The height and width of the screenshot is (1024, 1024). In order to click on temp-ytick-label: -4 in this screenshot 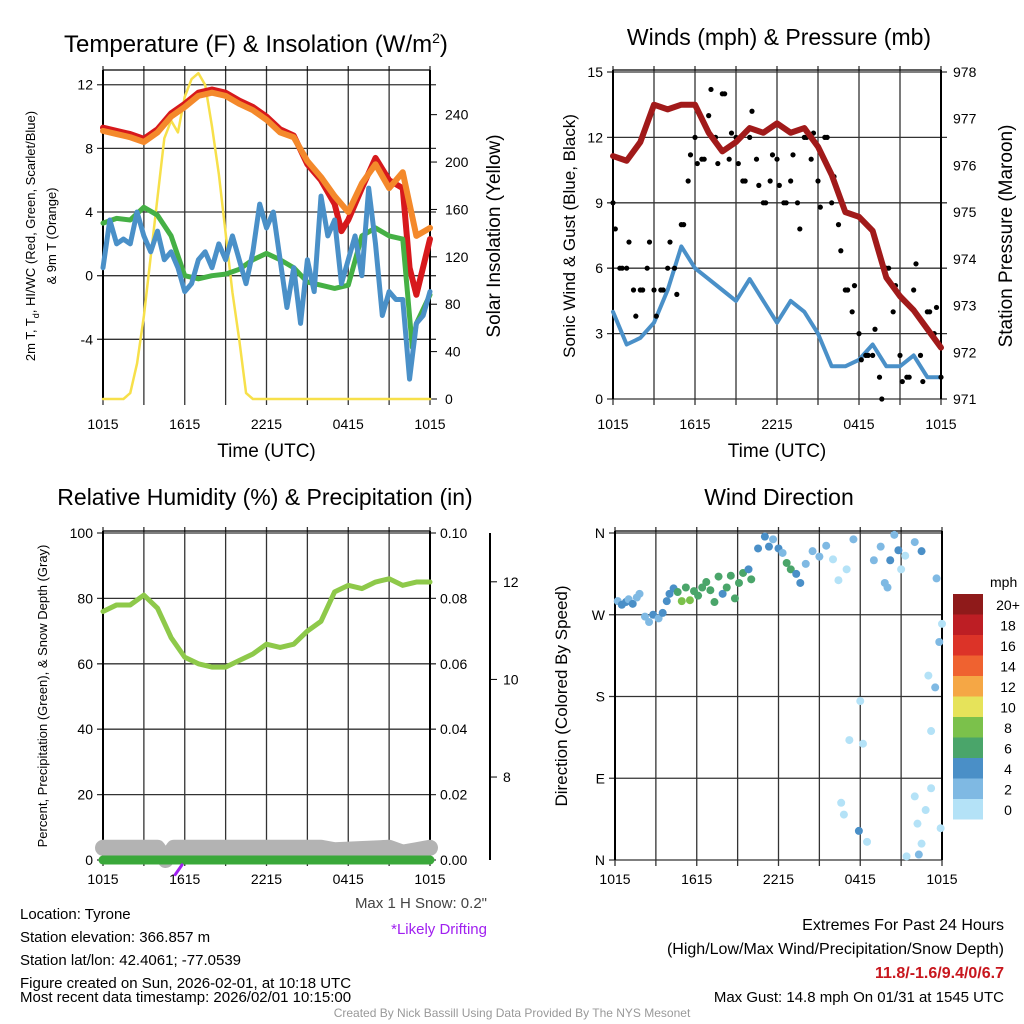, I will do `click(87, 339)`.